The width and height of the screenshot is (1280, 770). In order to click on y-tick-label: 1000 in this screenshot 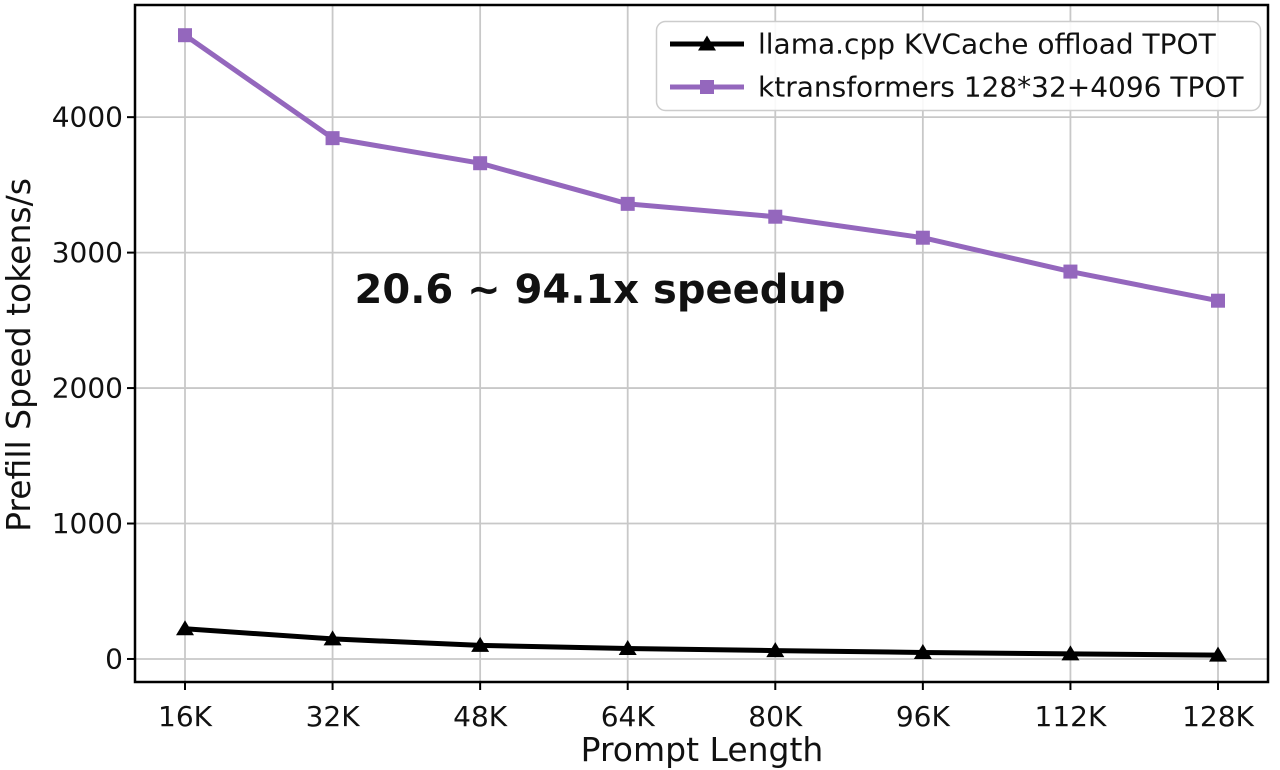, I will do `click(87, 523)`.